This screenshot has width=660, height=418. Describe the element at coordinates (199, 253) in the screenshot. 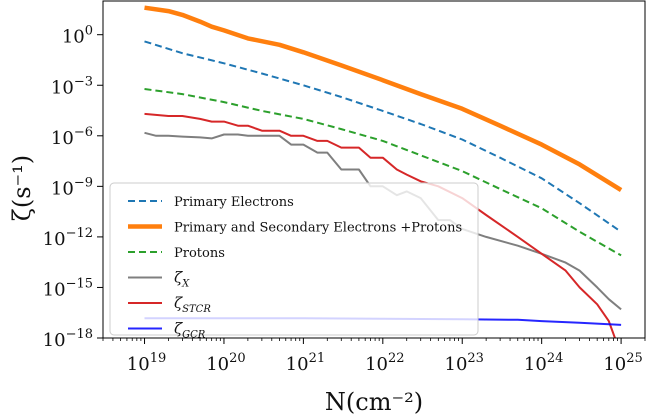

I see `legend-label-protons: Protons` at that location.